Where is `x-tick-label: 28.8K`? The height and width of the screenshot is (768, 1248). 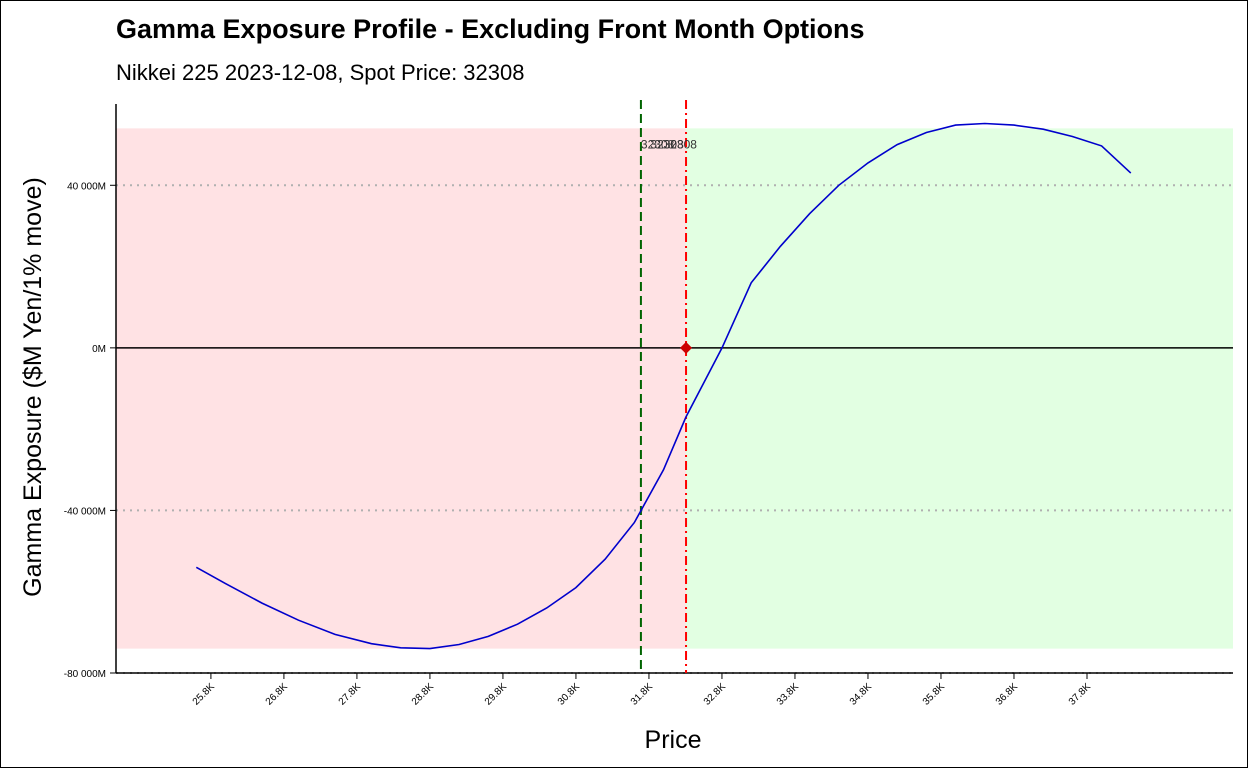 x-tick-label: 28.8K is located at coordinates (423, 694).